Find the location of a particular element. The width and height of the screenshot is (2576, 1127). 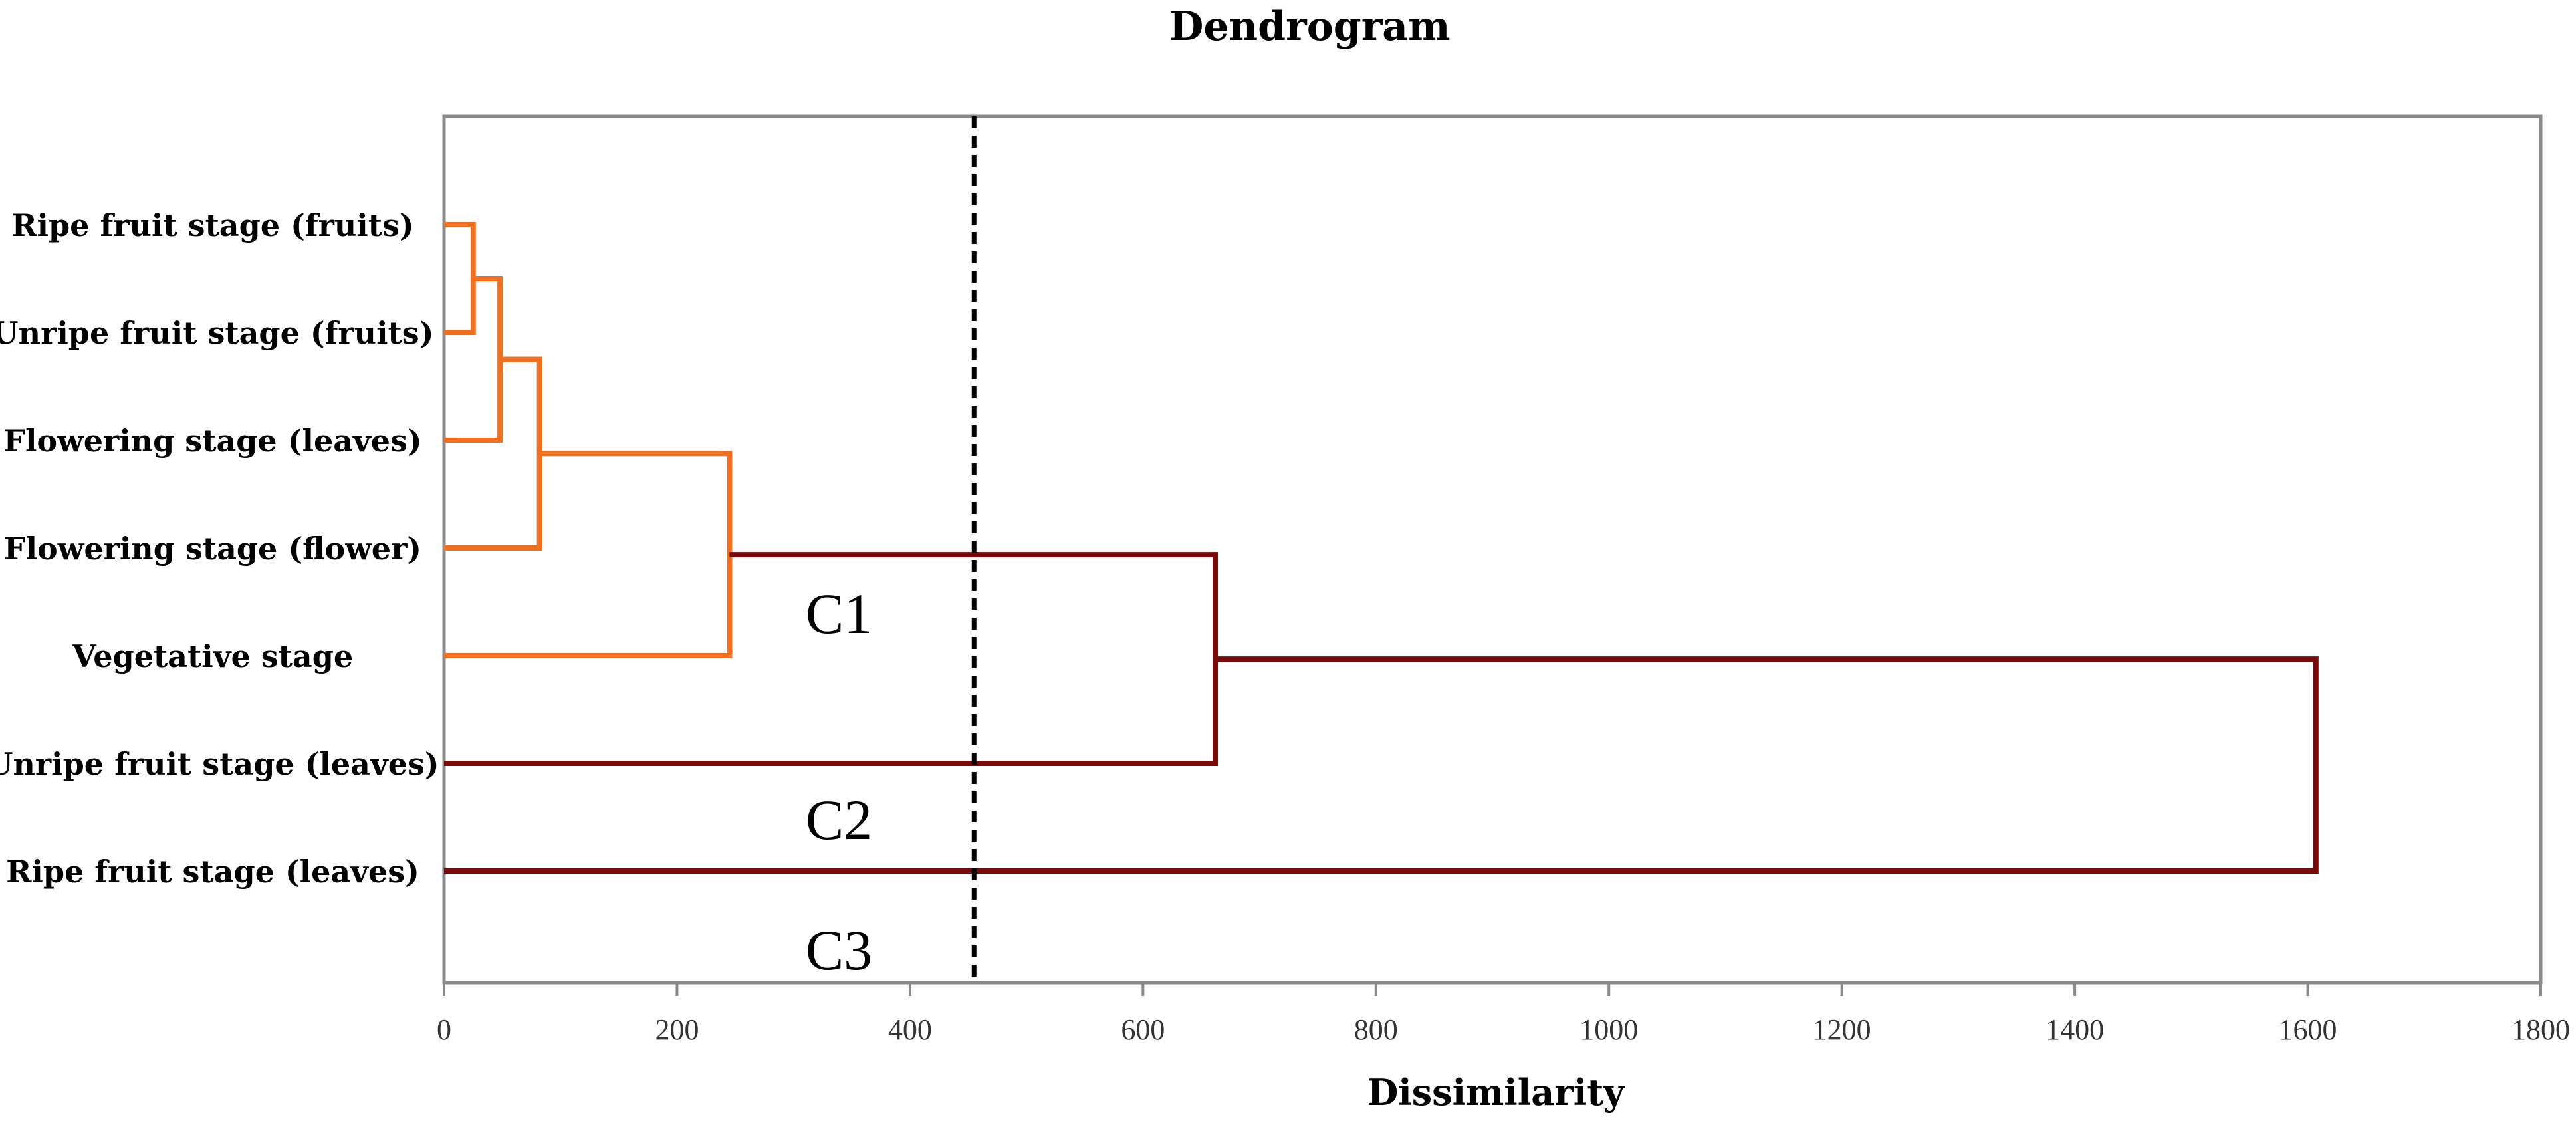

leaf-label: Vegetative stage is located at coordinates (213, 656).